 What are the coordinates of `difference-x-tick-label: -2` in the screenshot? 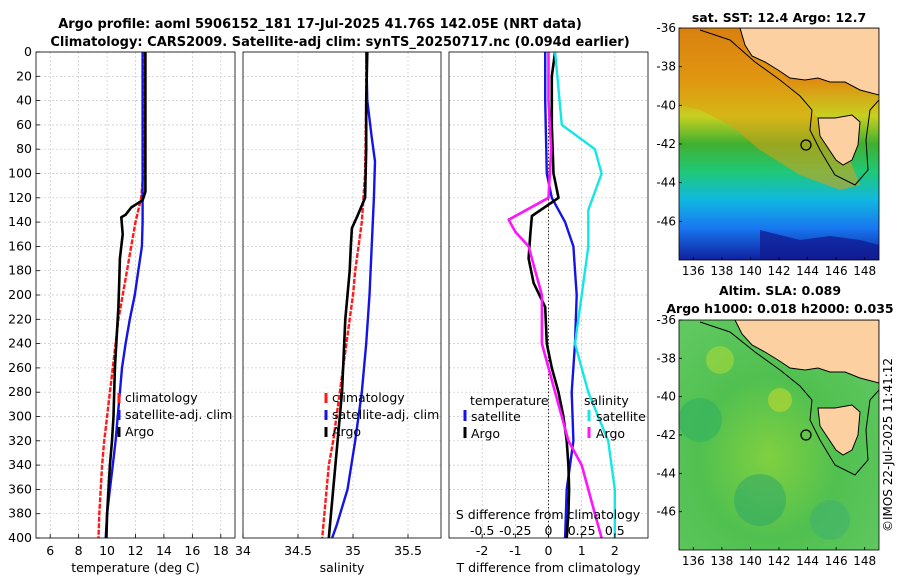 It's located at (482, 550).